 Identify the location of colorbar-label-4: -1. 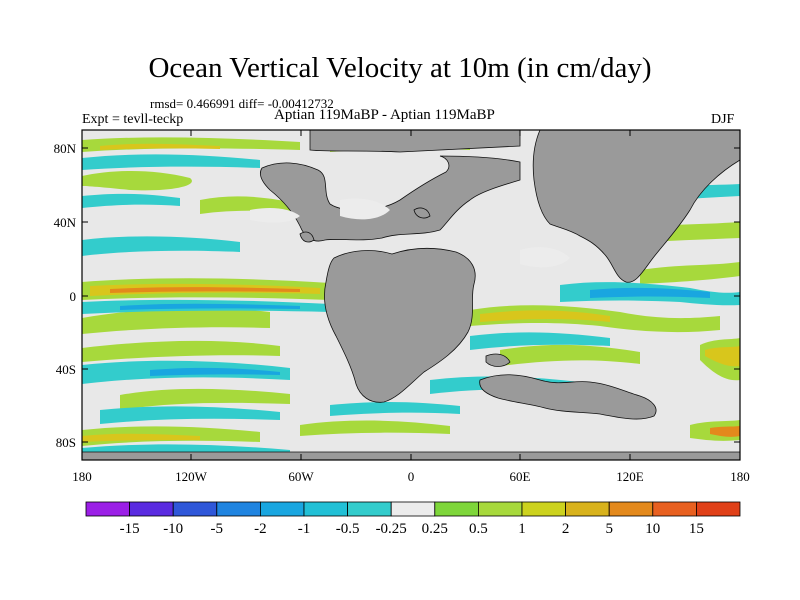
(304, 529).